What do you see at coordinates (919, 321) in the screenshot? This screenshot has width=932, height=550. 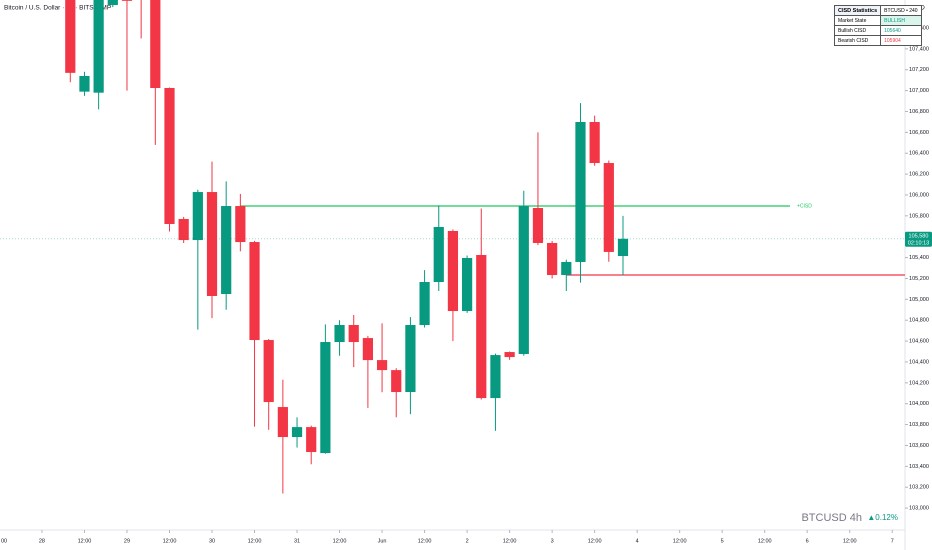 I see `y-tick-label: 104,800` at bounding box center [919, 321].